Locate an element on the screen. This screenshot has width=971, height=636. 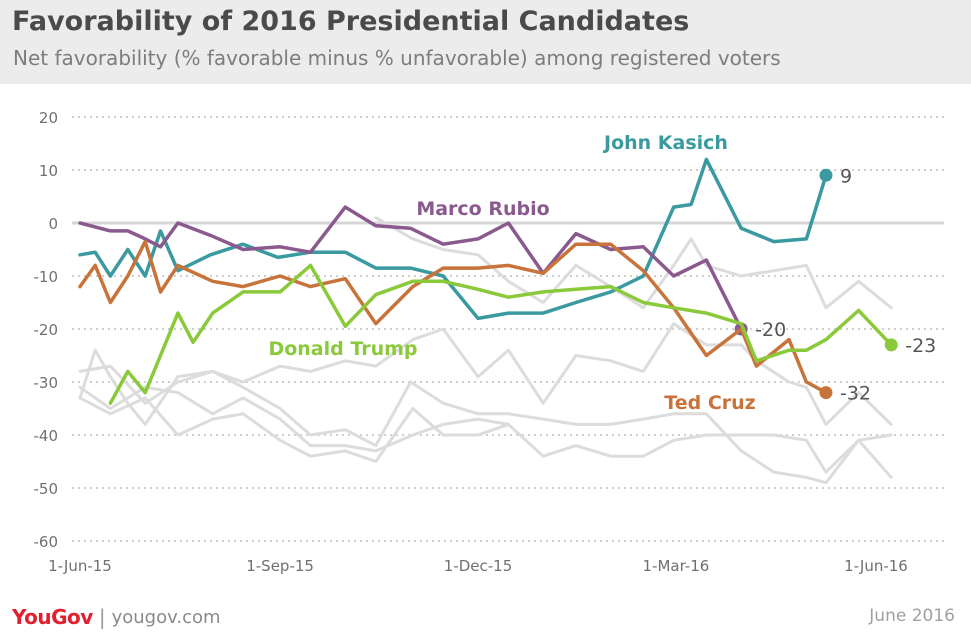
end-value-marco-rubio: -20 is located at coordinates (770, 330).